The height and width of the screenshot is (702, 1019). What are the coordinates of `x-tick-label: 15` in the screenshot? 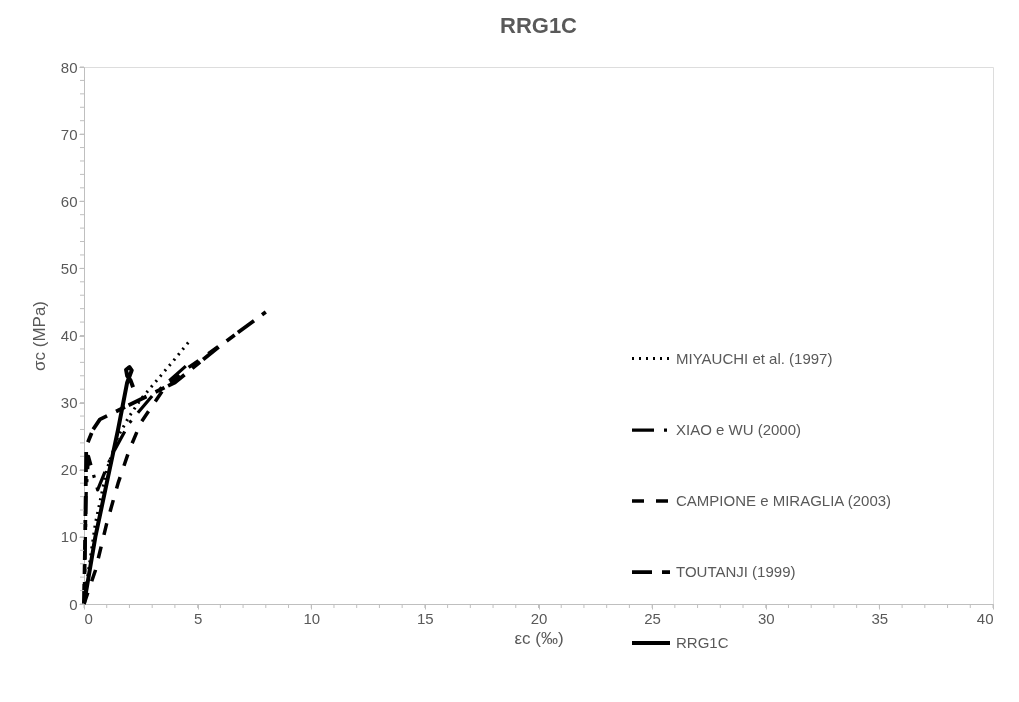 It's located at (425, 618).